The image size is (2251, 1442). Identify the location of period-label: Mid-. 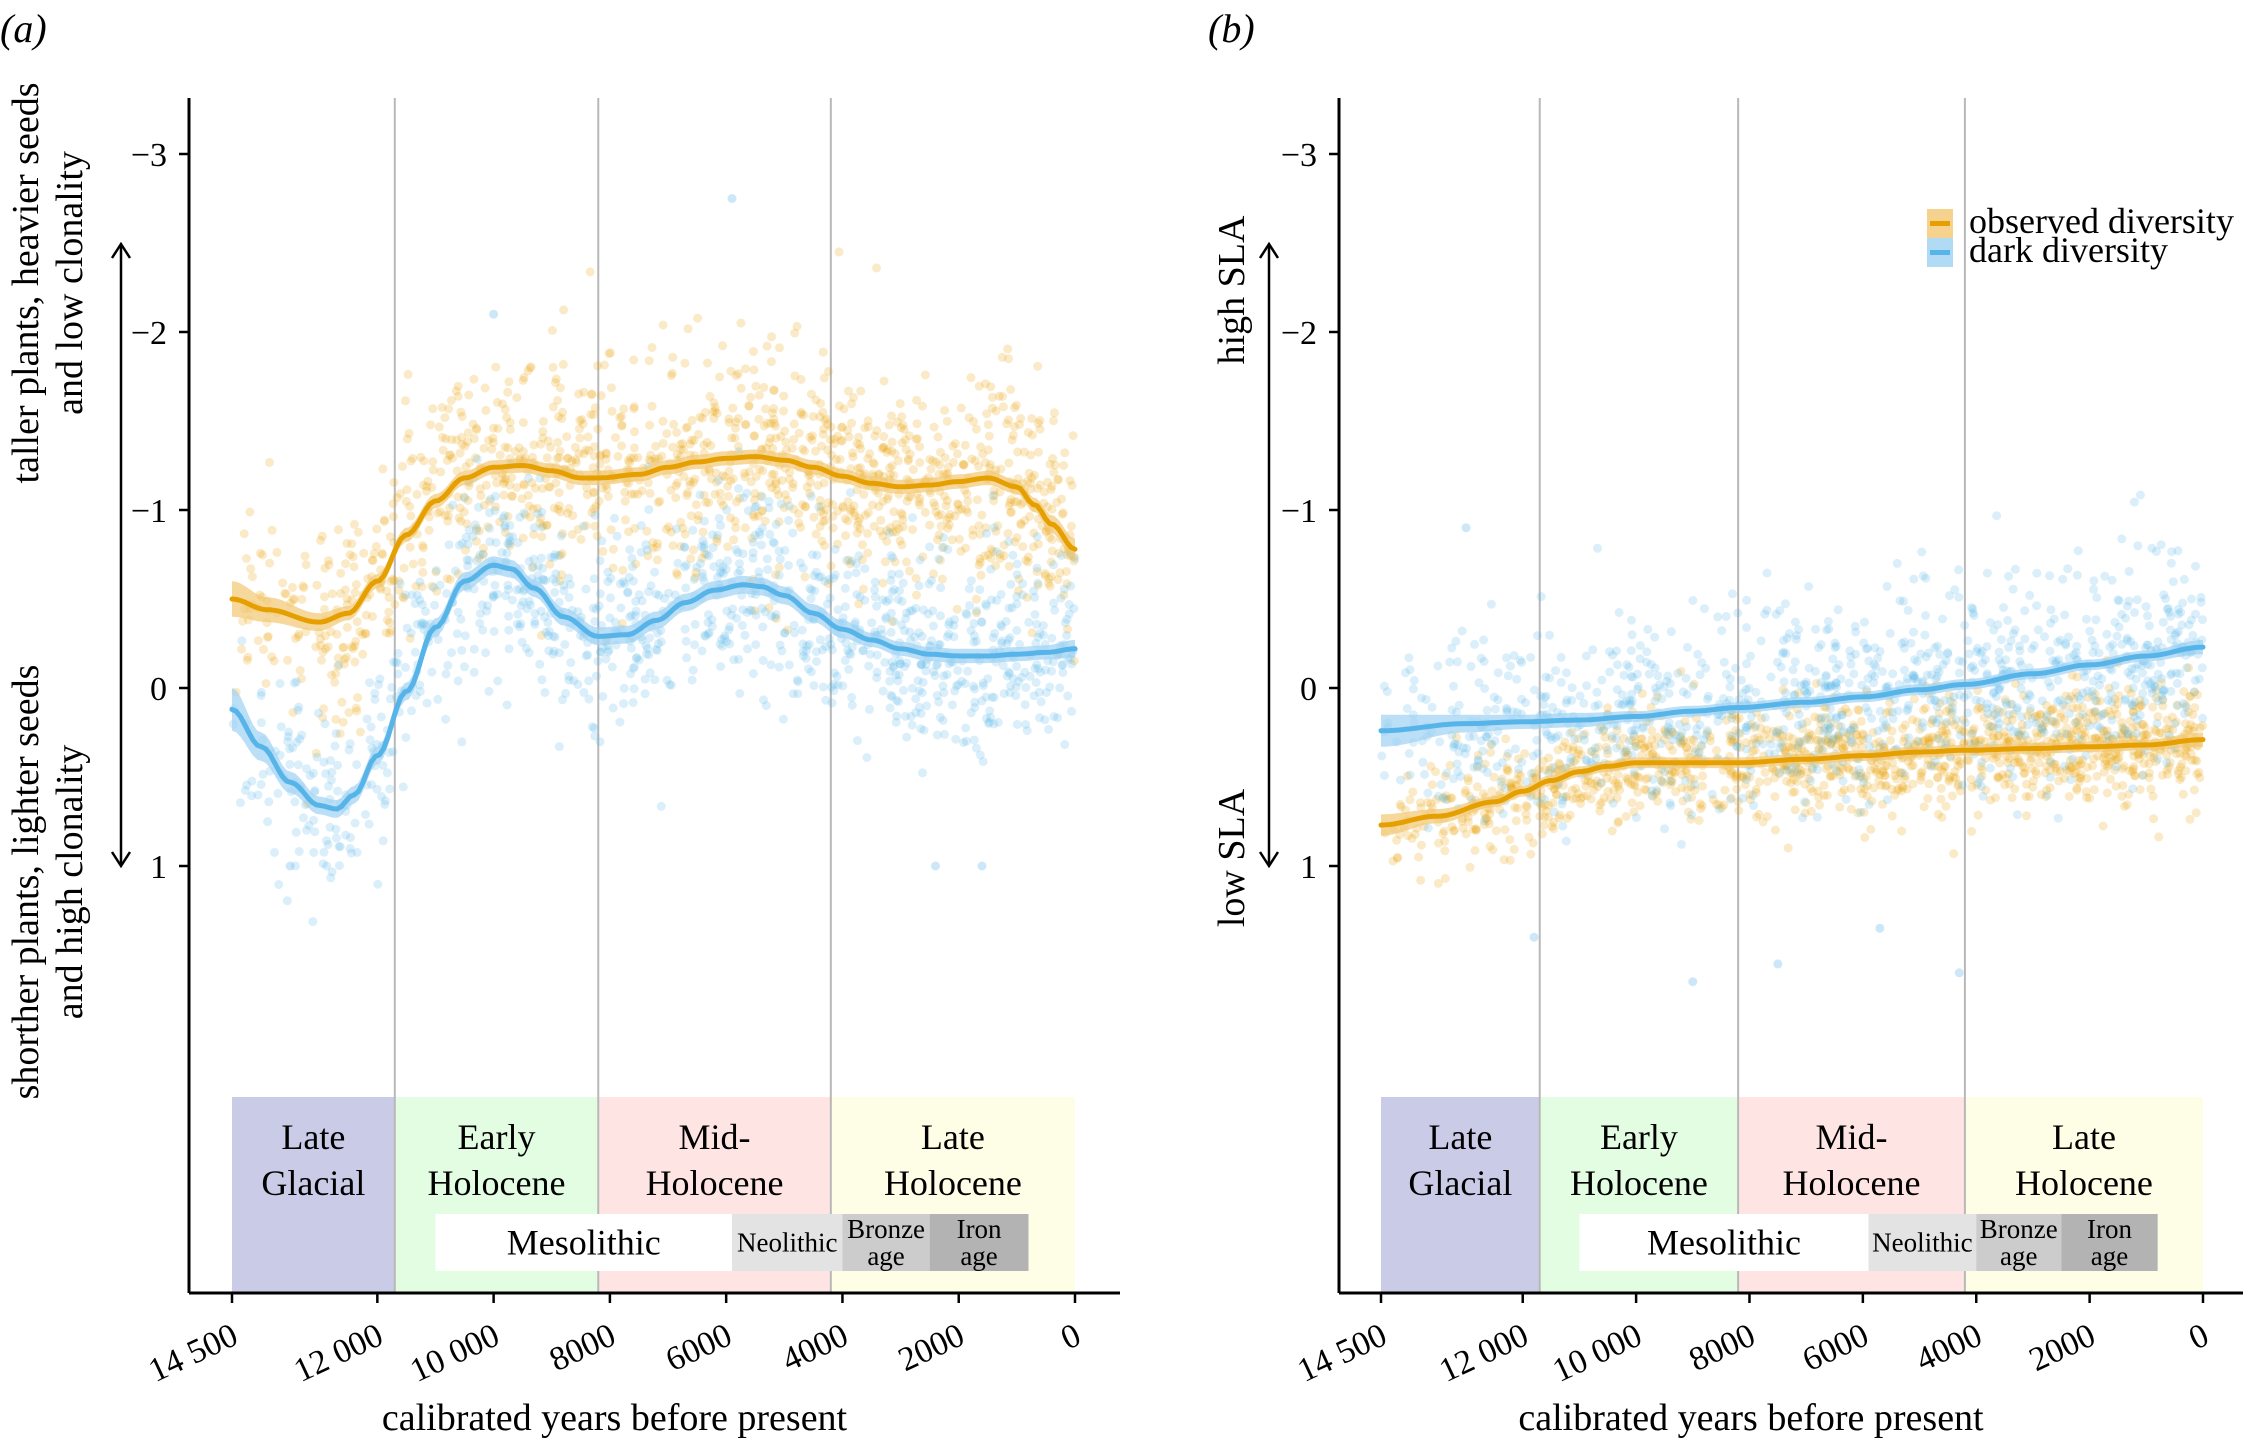
(715, 1137).